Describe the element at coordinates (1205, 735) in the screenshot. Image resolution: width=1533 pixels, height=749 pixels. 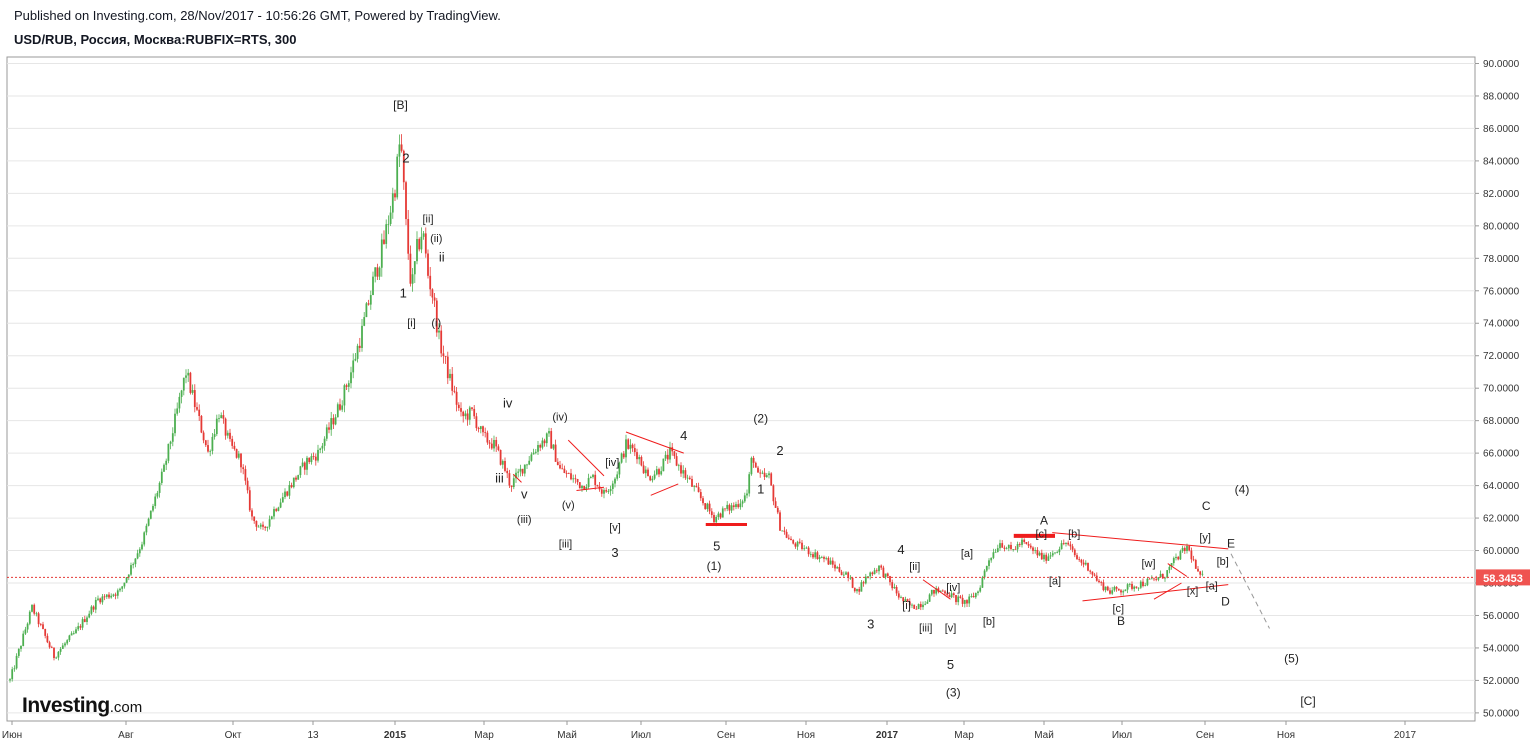
I see `x-tick-label: Сен` at that location.